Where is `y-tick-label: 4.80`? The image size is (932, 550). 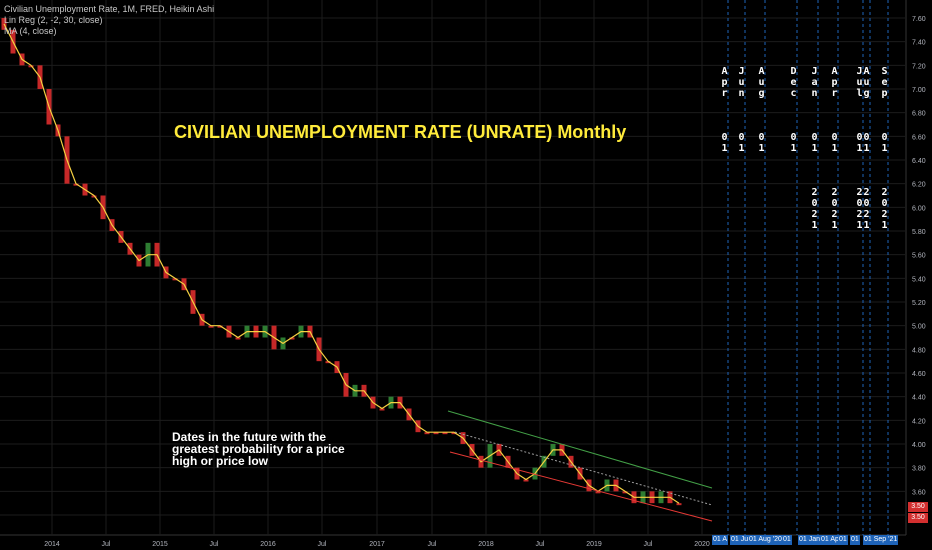 y-tick-label: 4.80 is located at coordinates (919, 350).